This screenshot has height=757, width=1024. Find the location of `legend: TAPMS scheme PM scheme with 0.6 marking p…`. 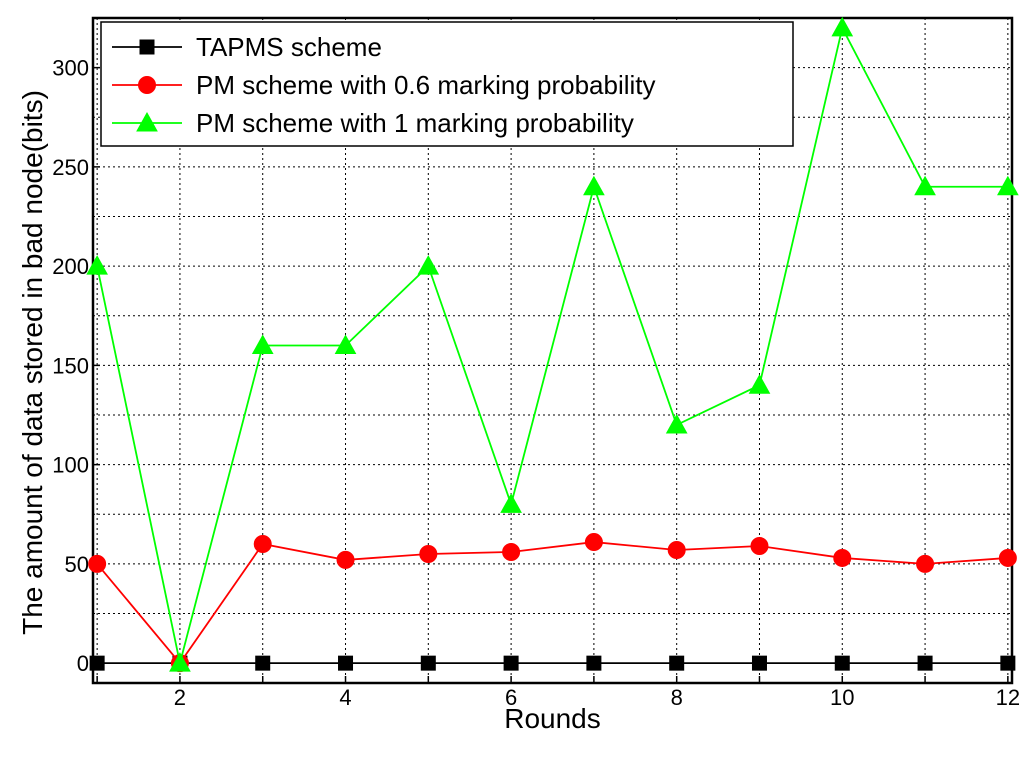

legend: TAPMS scheme PM scheme with 0.6 marking p… is located at coordinates (447, 84).